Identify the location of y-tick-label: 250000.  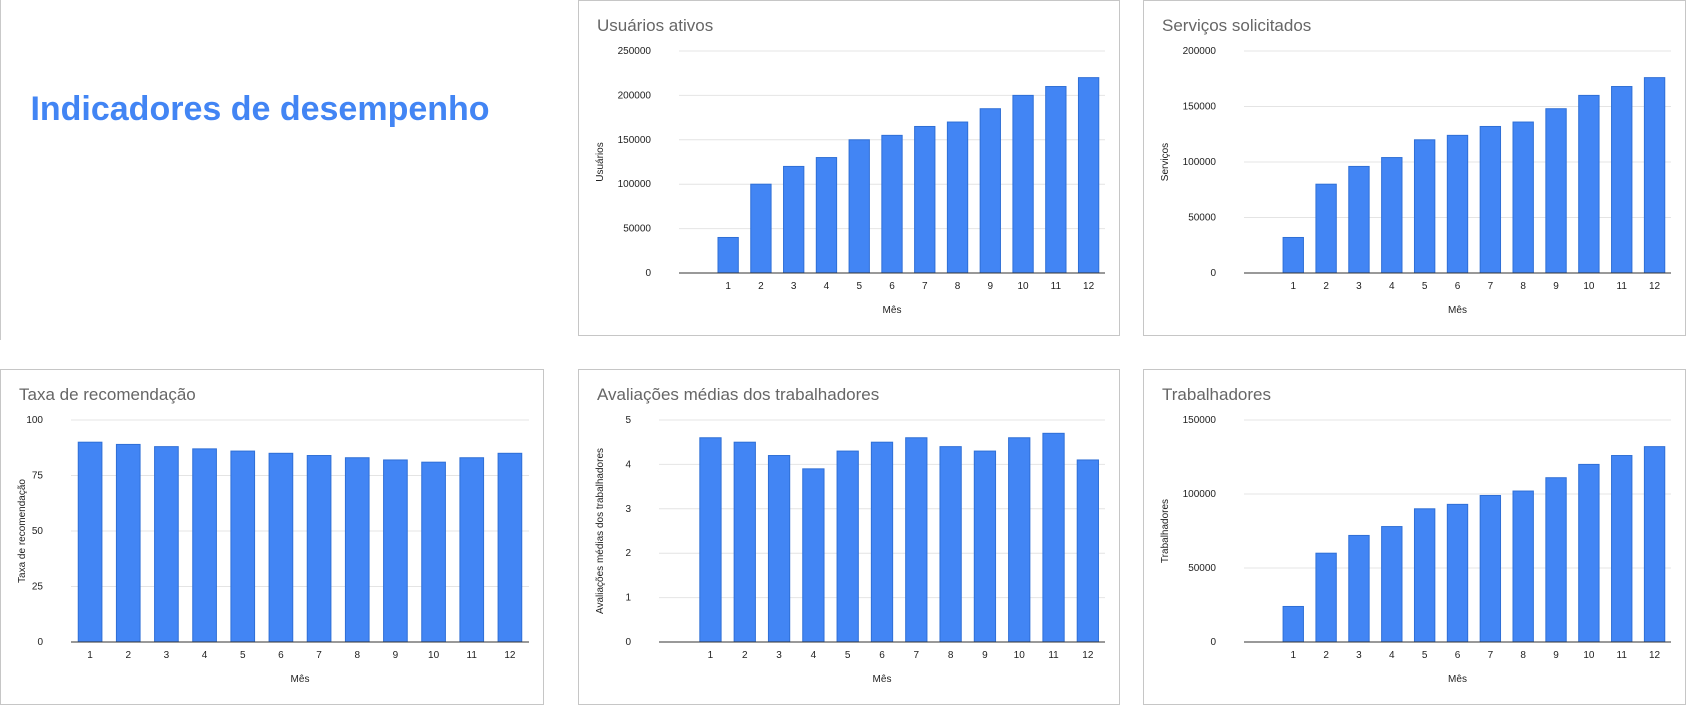
(635, 51).